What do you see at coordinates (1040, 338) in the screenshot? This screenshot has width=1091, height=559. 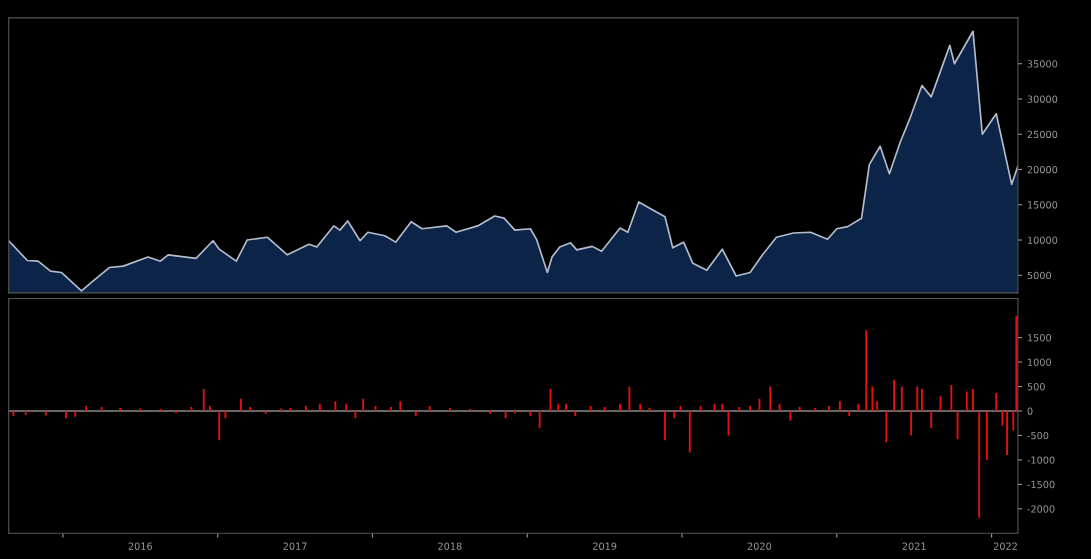 I see `y-tick-label: 1500` at bounding box center [1040, 338].